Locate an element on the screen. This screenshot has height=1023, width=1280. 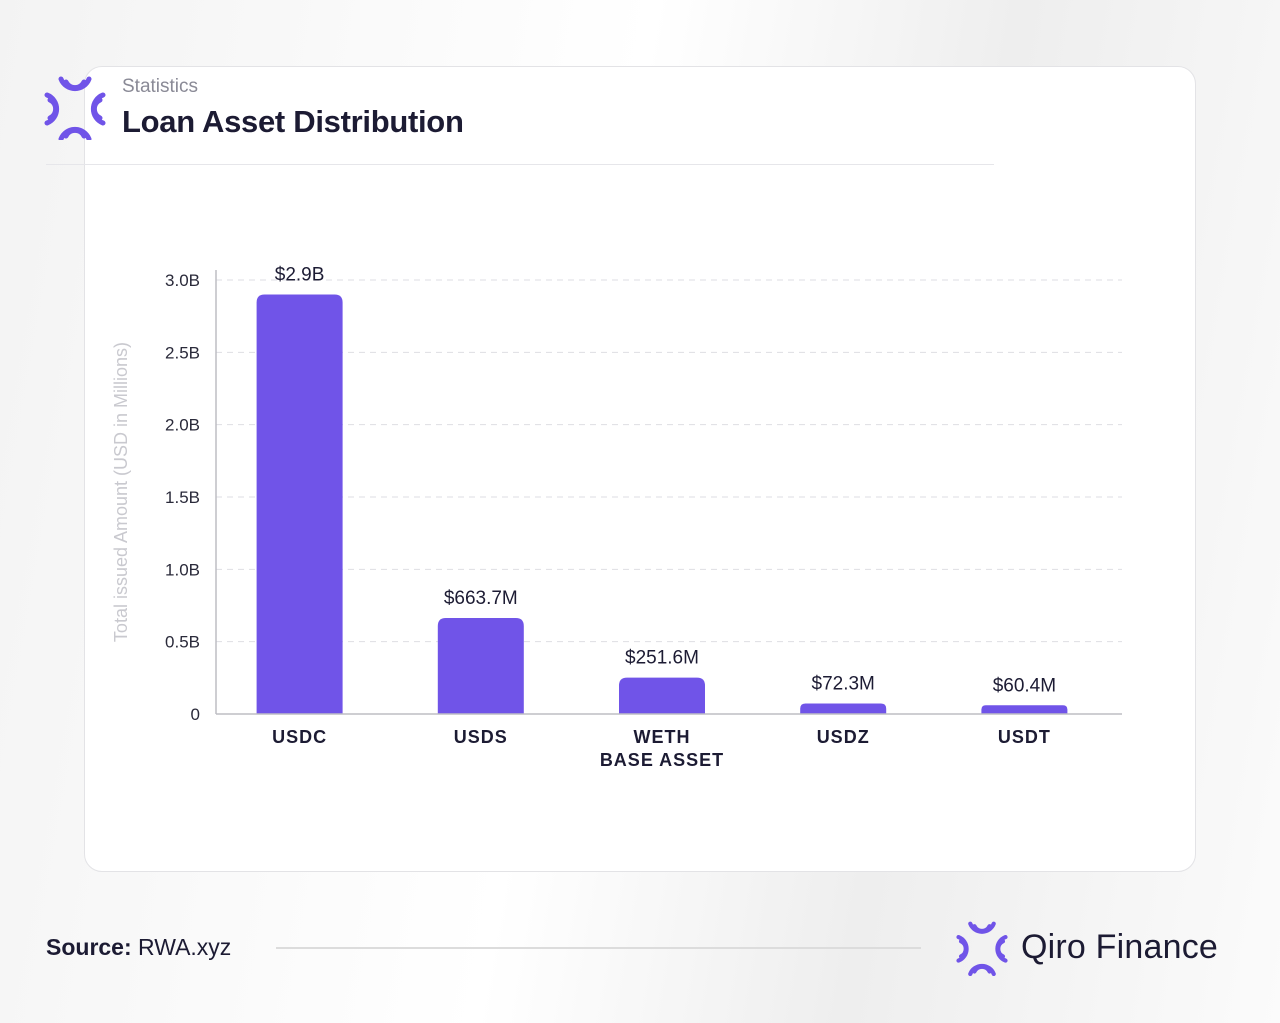
data-label: $2.9B is located at coordinates (300, 274).